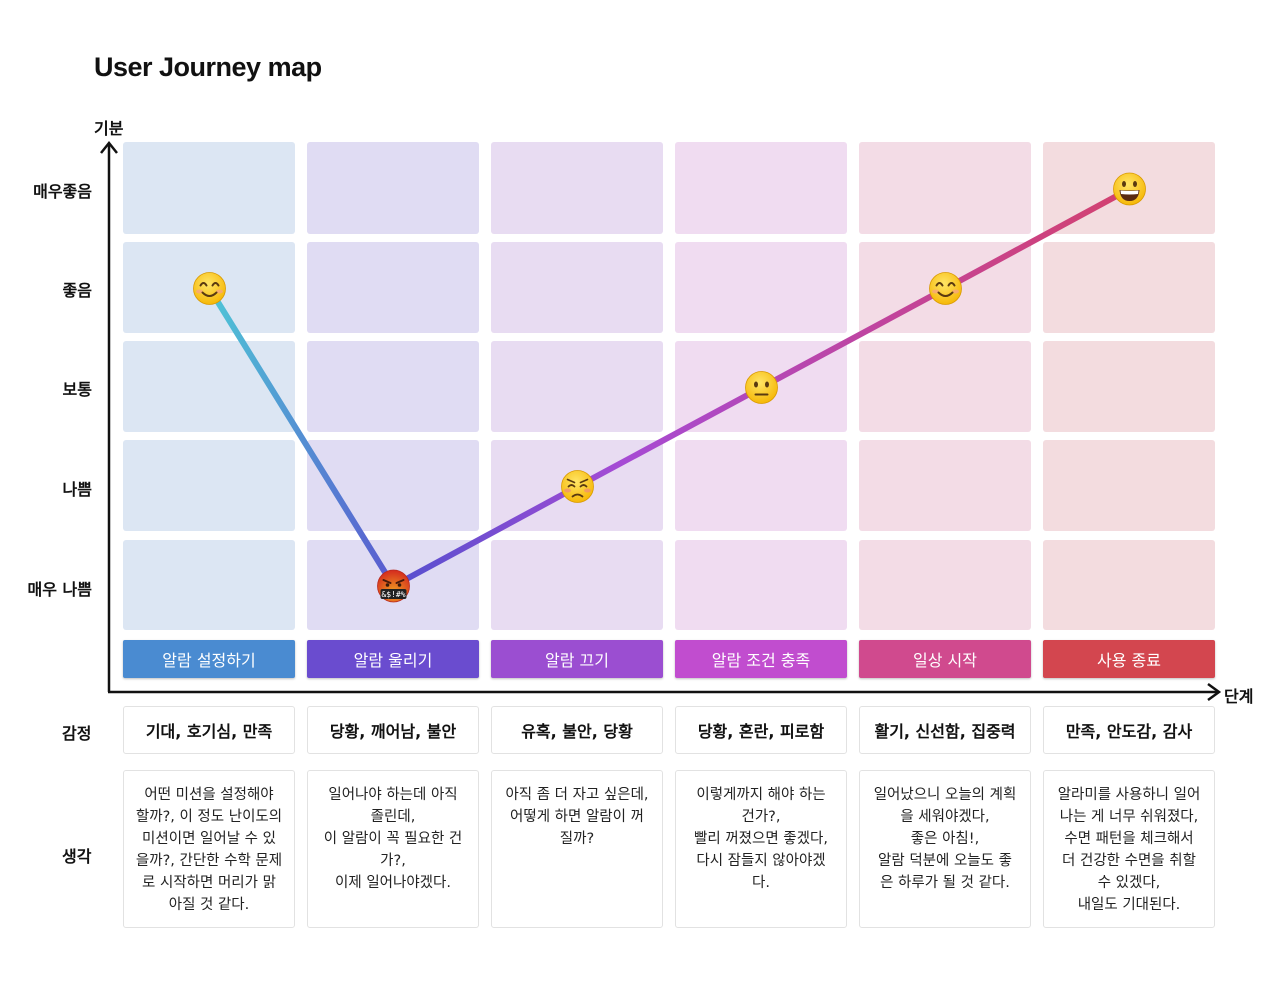 Image resolution: width=1280 pixels, height=981 pixels. What do you see at coordinates (109, 147) in the screenshot?
I see `y-axis-arrow` at bounding box center [109, 147].